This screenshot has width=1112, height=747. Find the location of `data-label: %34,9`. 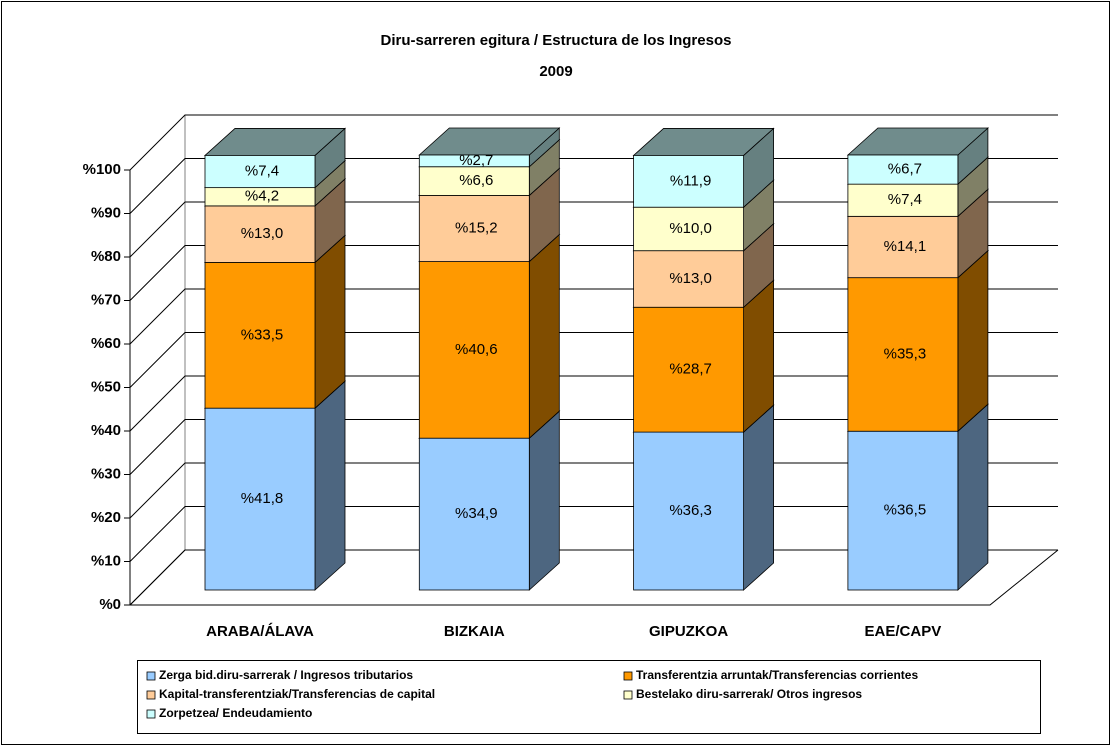

data-label: %34,9 is located at coordinates (476, 513).